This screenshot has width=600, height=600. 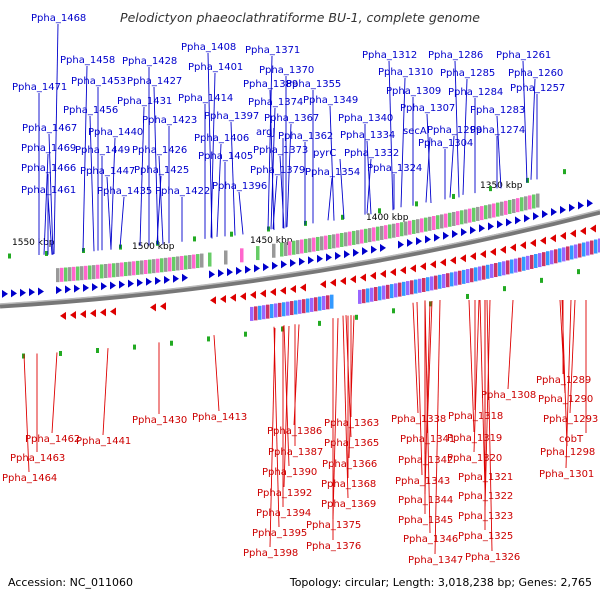 What do you see at coordinates (445, 143) in the screenshot?
I see `forward-gene-label: Ppha_1304` at bounding box center [445, 143].